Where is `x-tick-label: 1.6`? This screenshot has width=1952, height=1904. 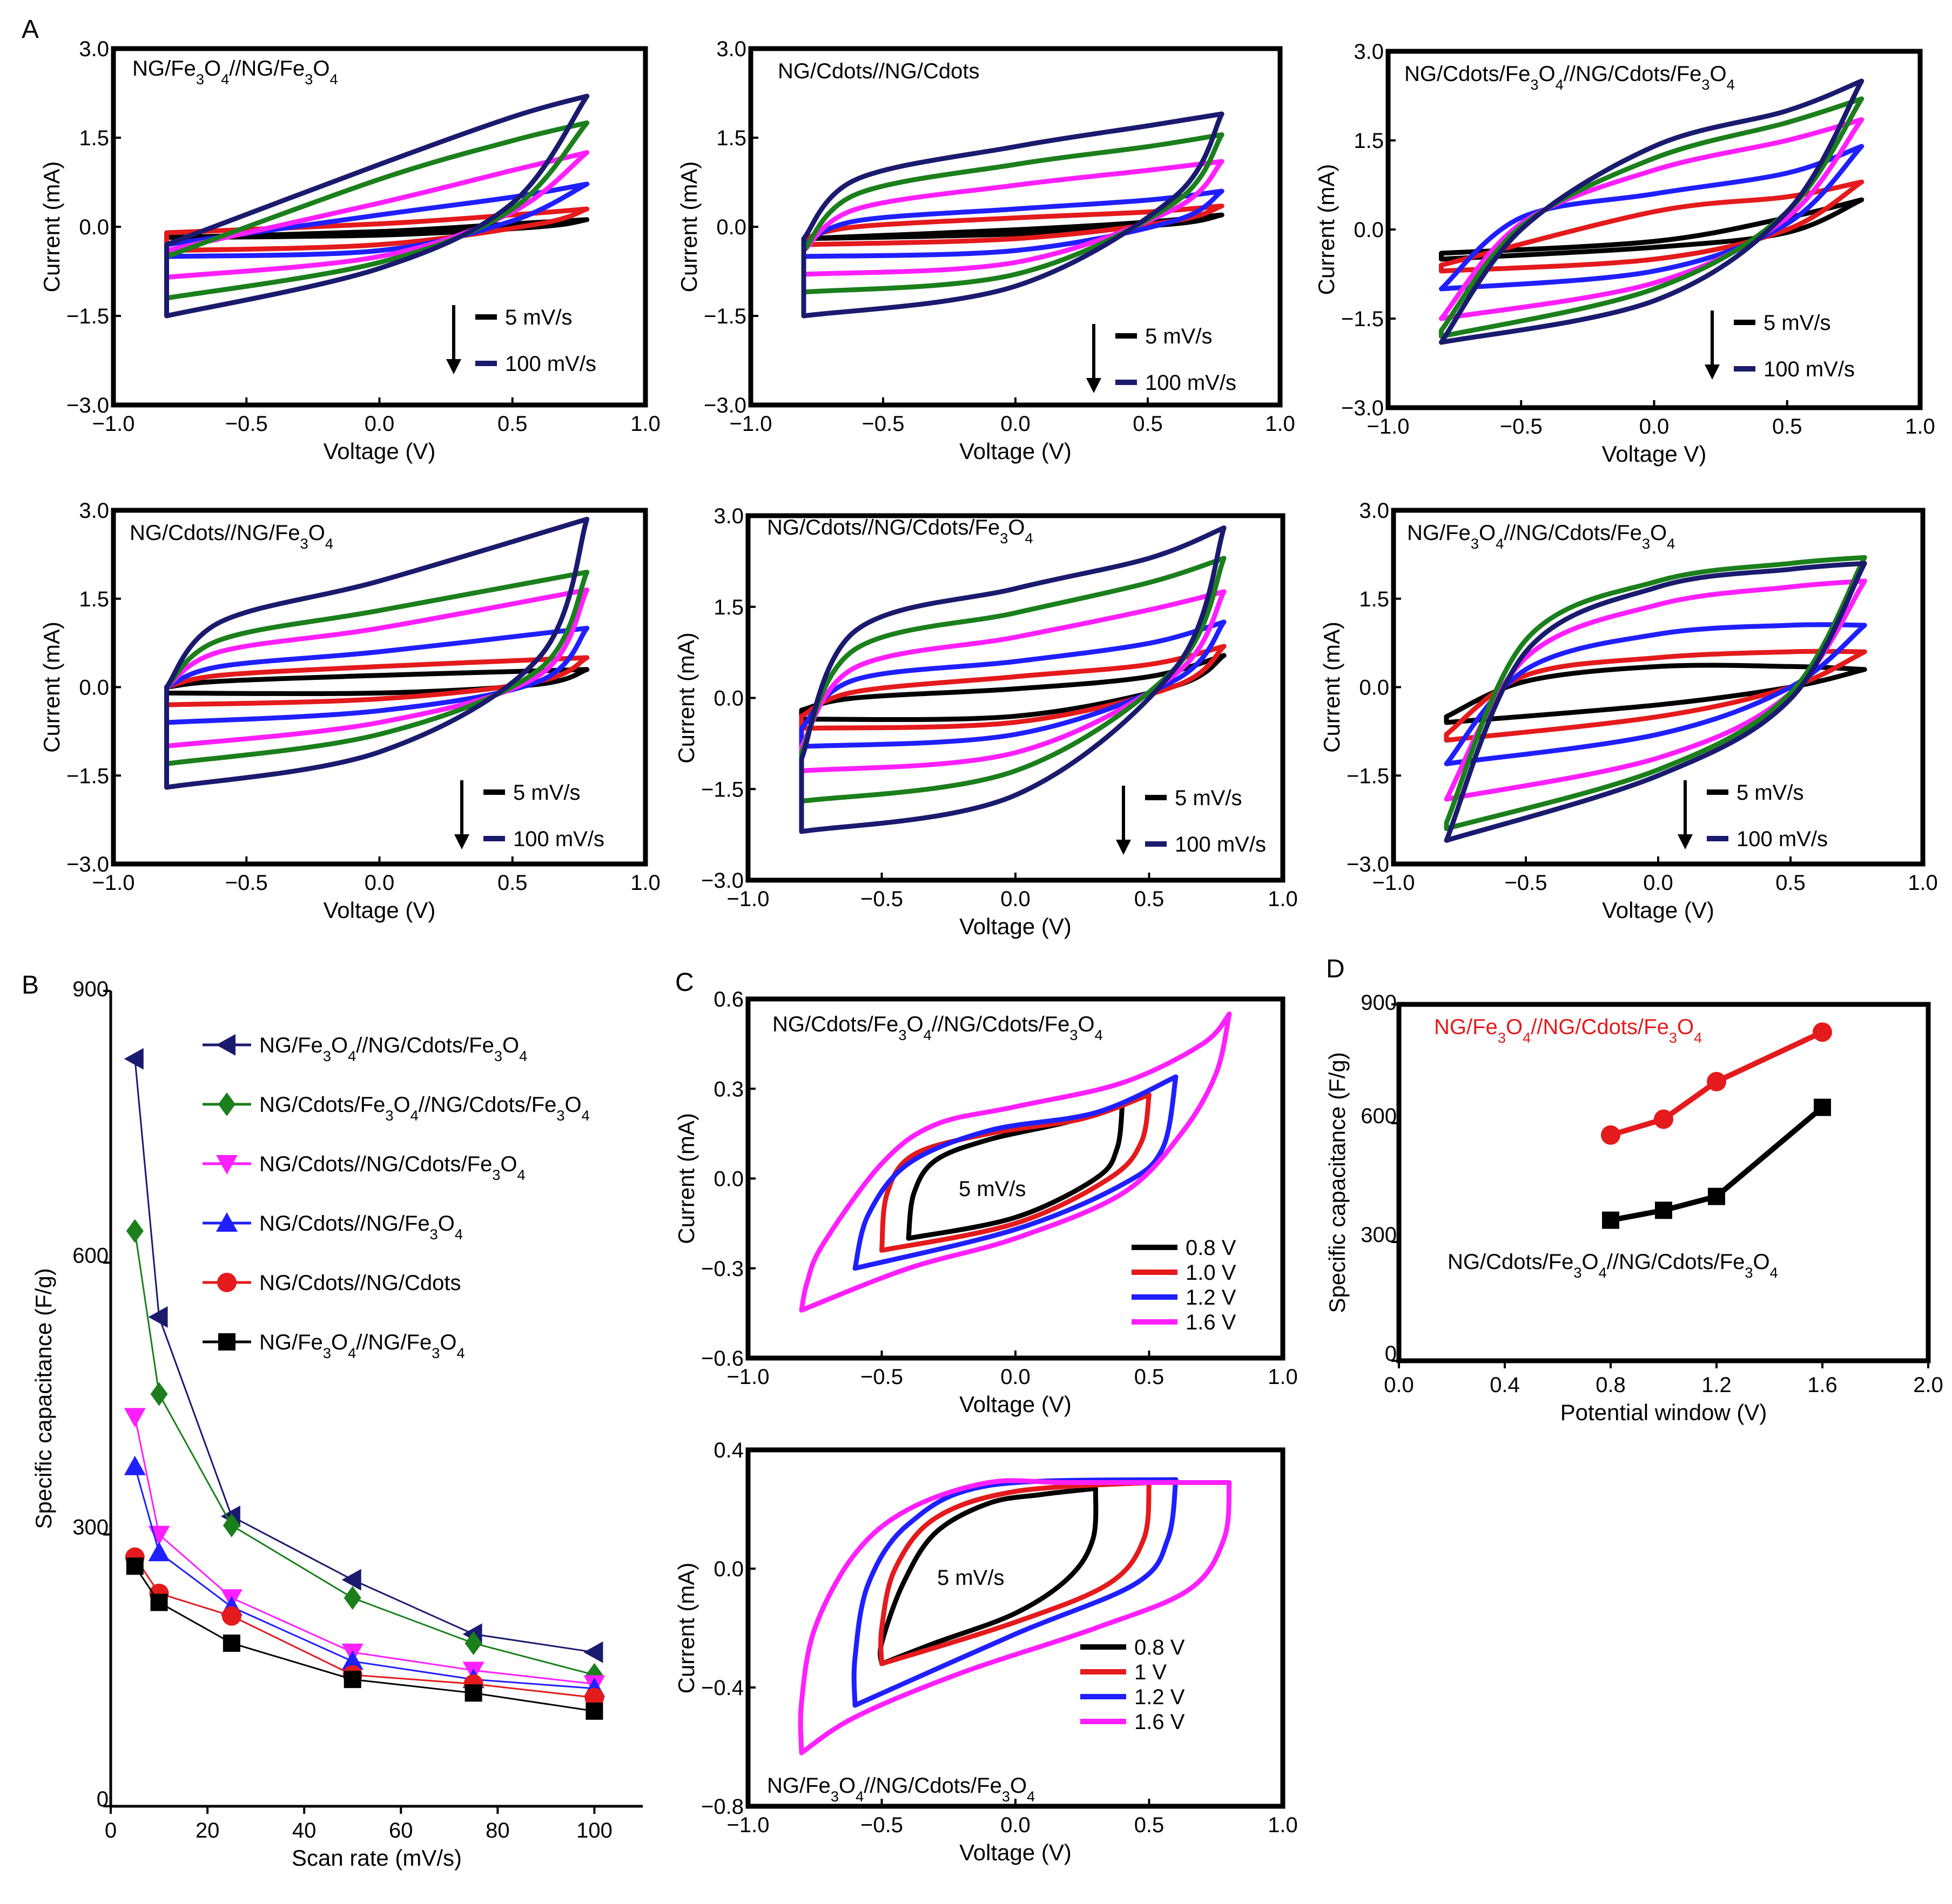 x-tick-label: 1.6 is located at coordinates (1822, 1385).